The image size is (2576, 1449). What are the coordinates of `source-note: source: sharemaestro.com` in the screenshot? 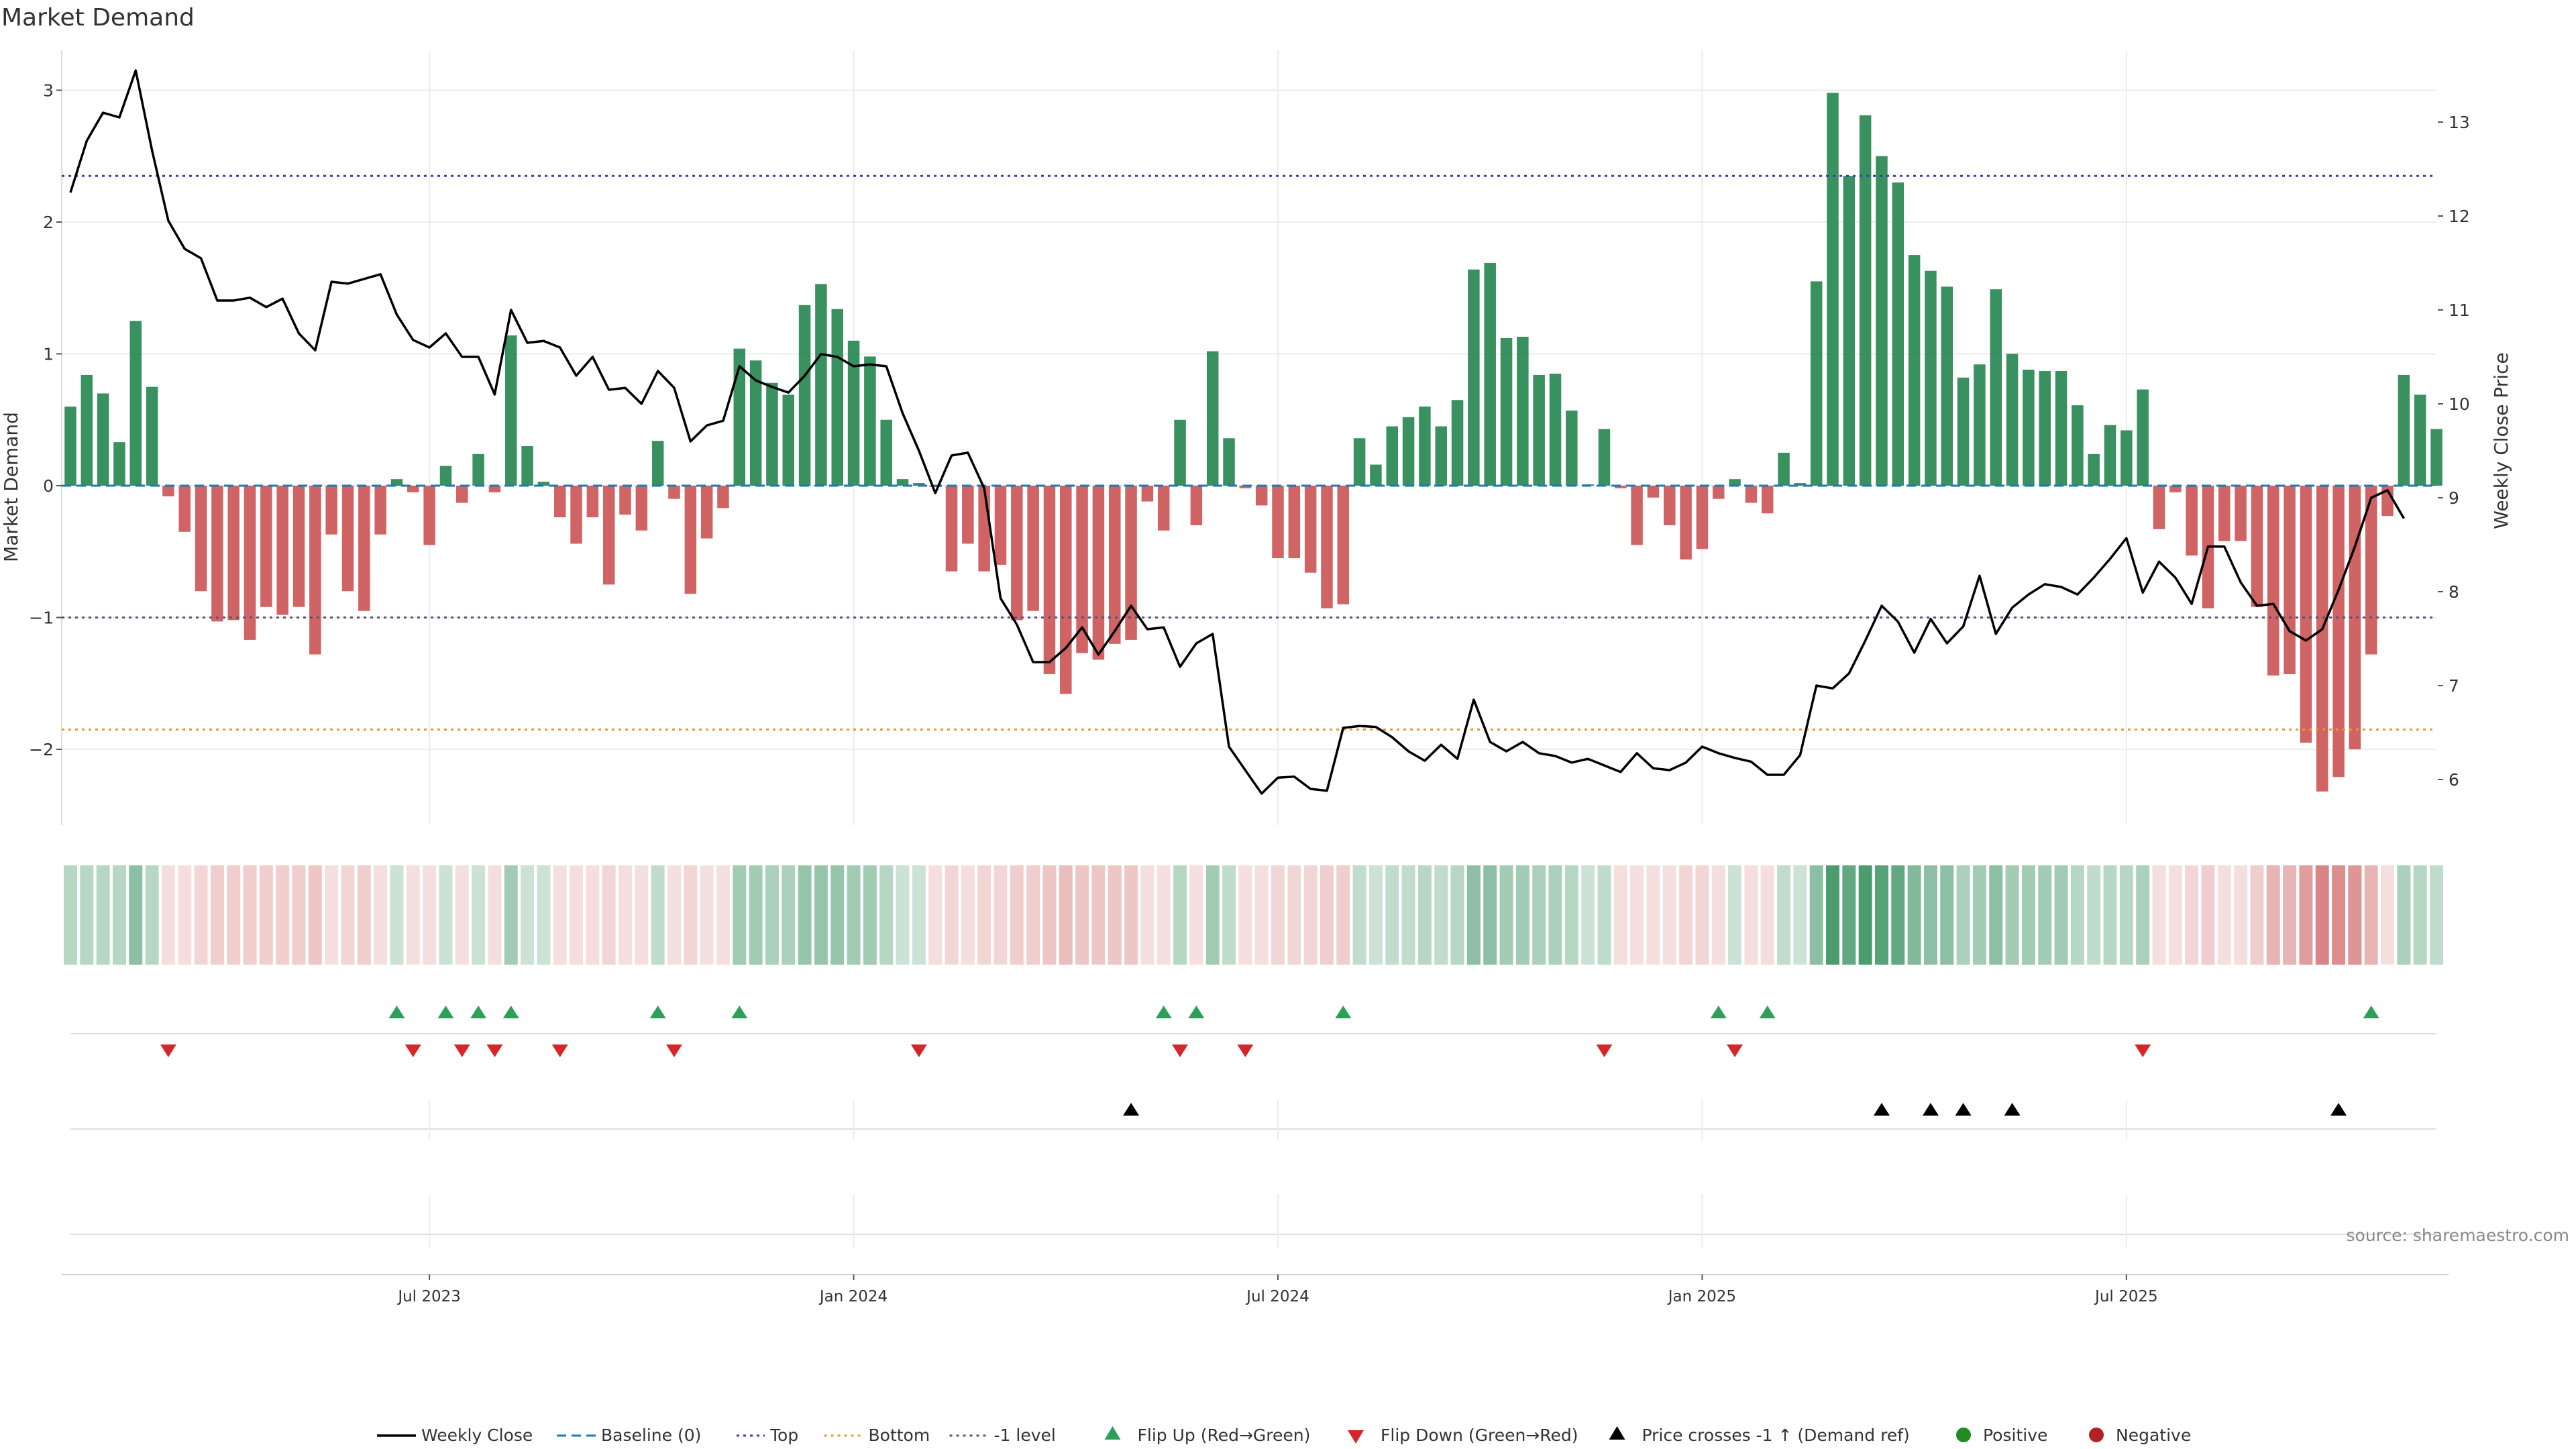 It's located at (2458, 1235).